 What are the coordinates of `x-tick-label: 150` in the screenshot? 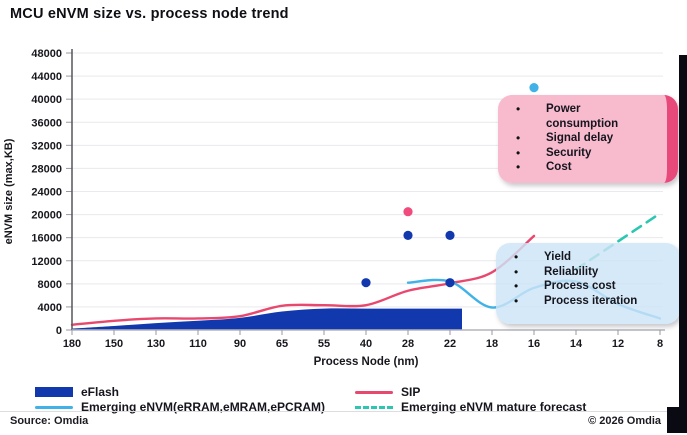 It's located at (114, 344).